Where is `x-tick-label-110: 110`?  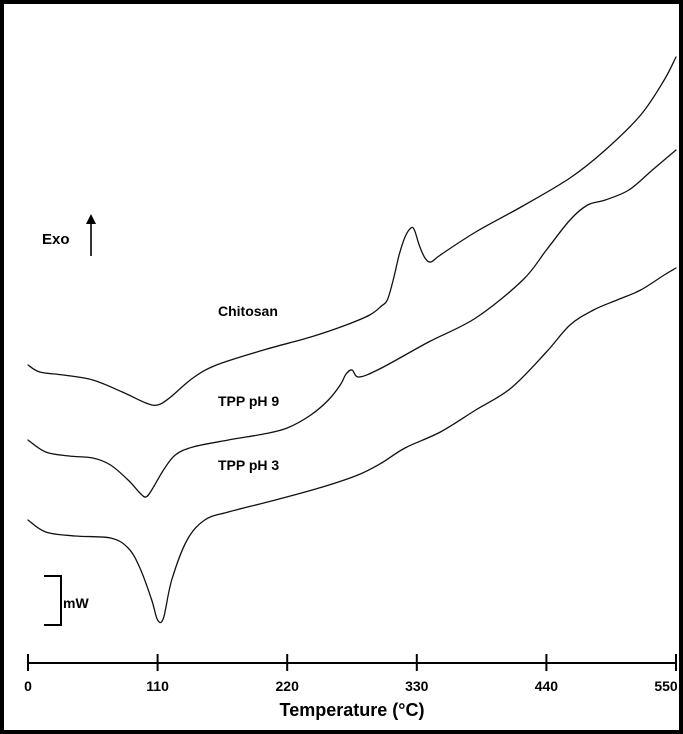
x-tick-label-110: 110 is located at coordinates (157, 686).